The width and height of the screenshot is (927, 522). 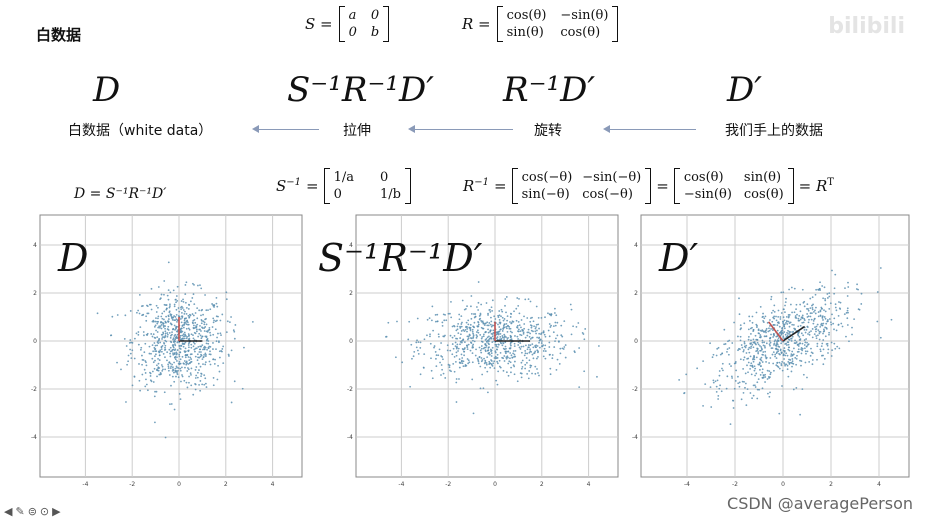 What do you see at coordinates (636, 245) in the screenshot?
I see `y-tick-label: 4` at bounding box center [636, 245].